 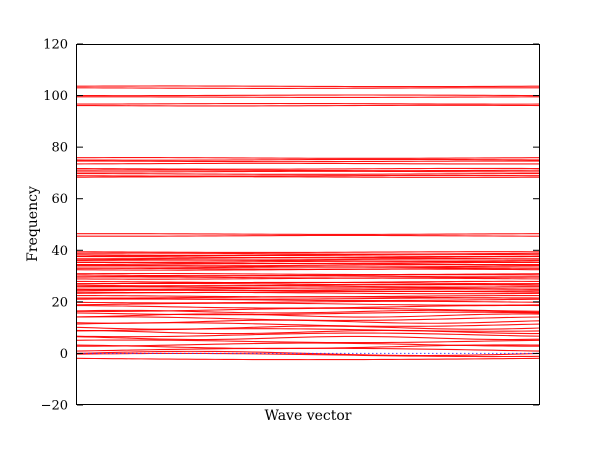 I want to click on y-tick-label: 40, so click(x=59, y=251).